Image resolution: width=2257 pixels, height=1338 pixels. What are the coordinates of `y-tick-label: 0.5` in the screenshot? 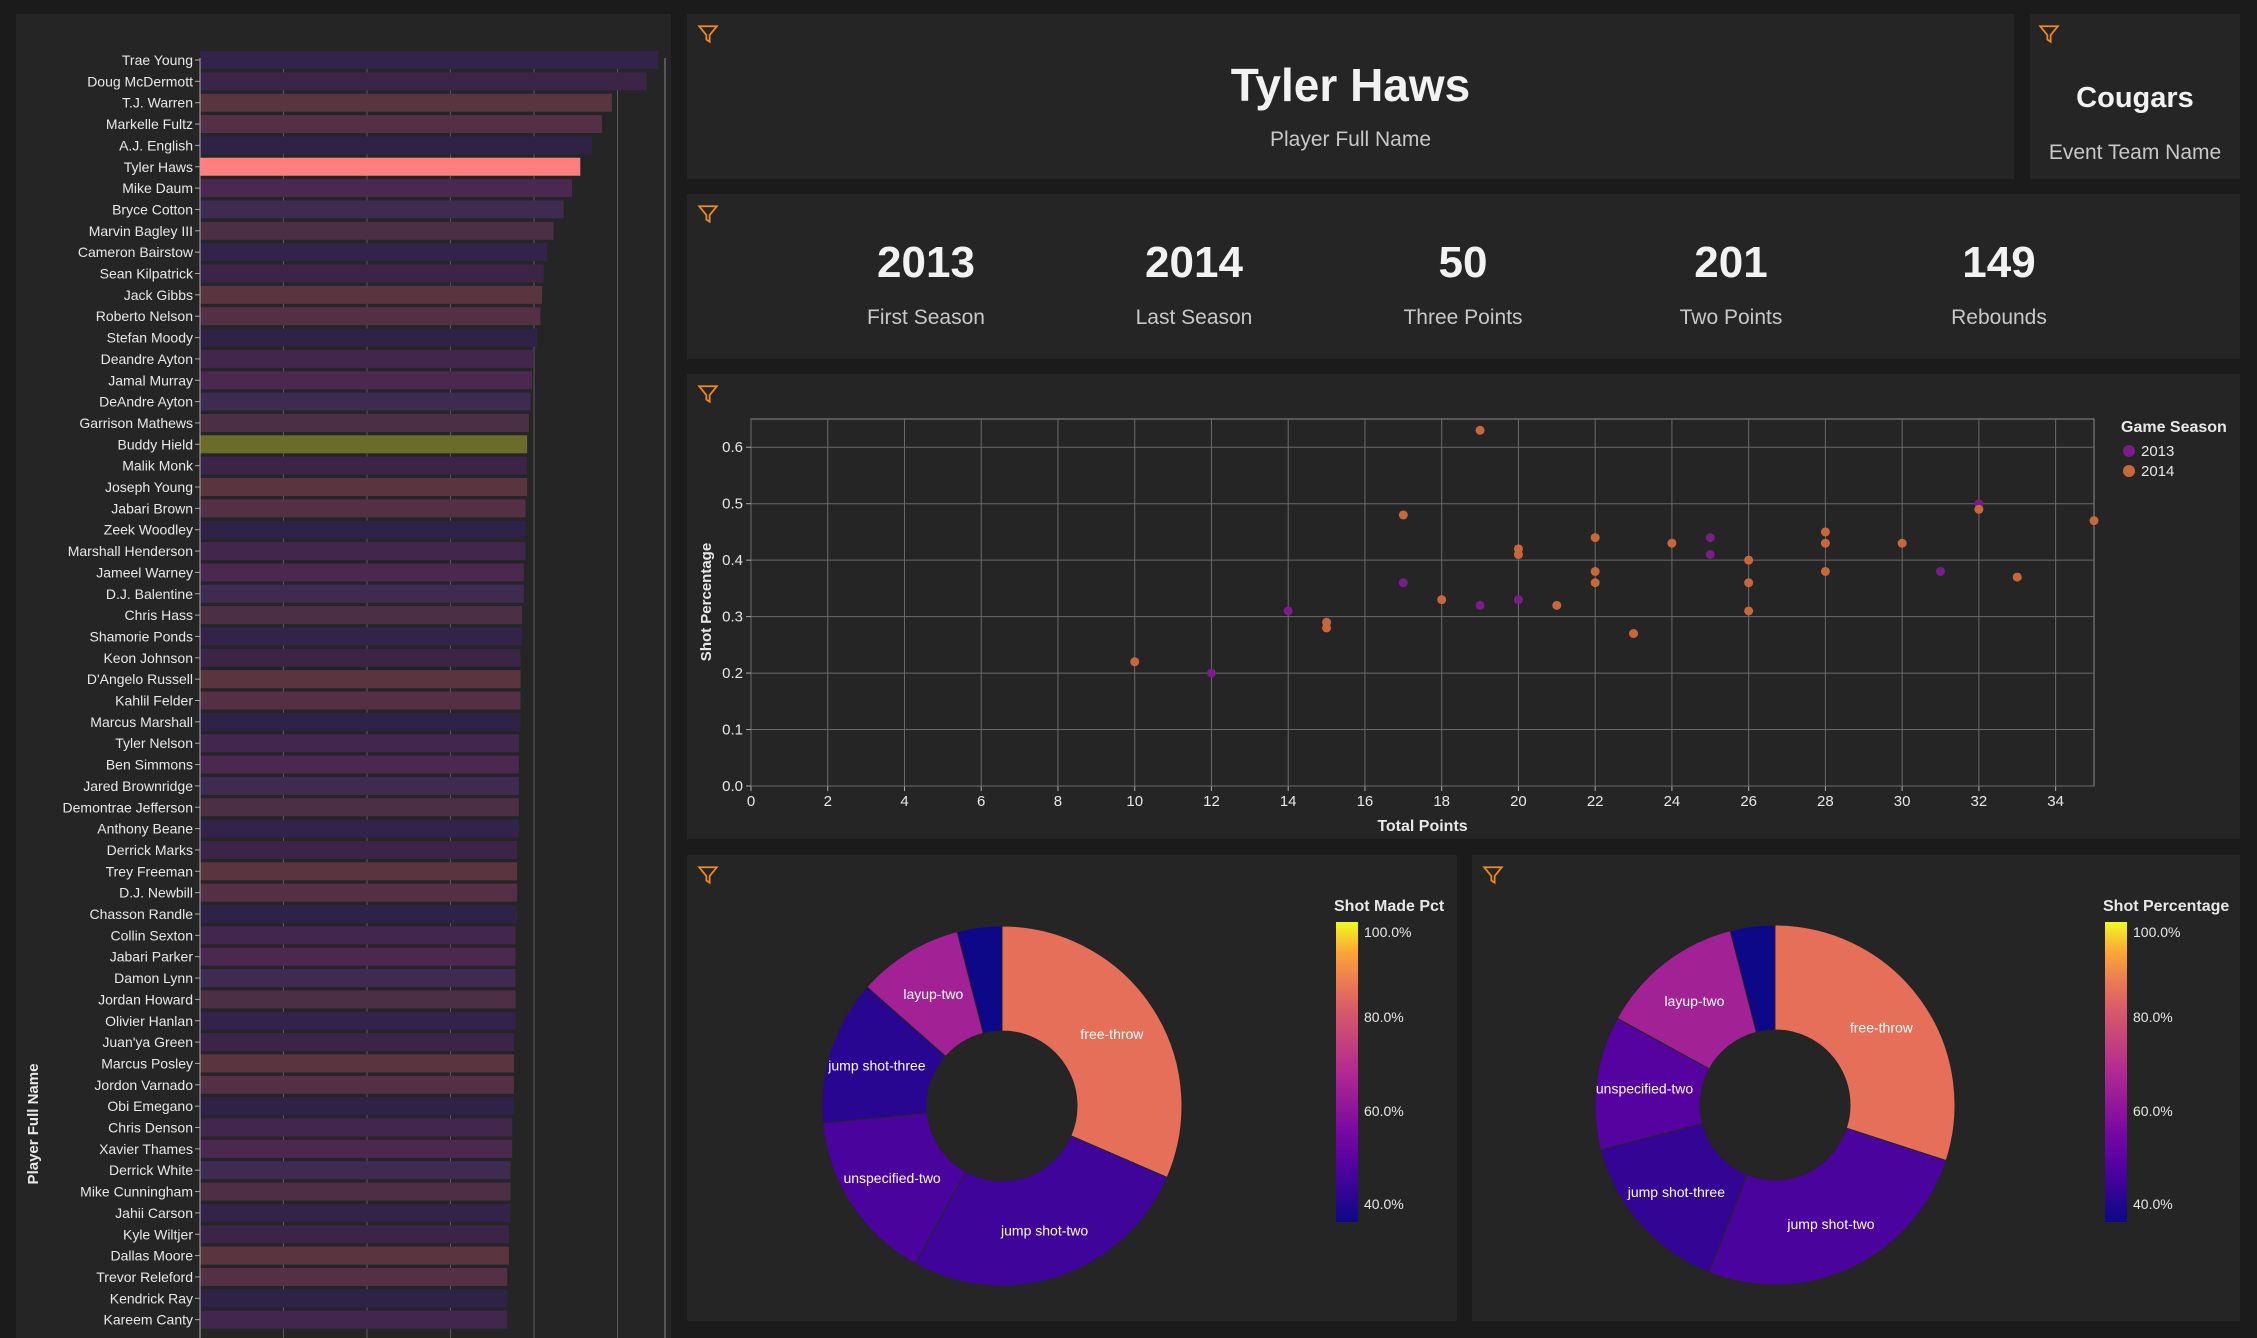 It's located at (732, 504).